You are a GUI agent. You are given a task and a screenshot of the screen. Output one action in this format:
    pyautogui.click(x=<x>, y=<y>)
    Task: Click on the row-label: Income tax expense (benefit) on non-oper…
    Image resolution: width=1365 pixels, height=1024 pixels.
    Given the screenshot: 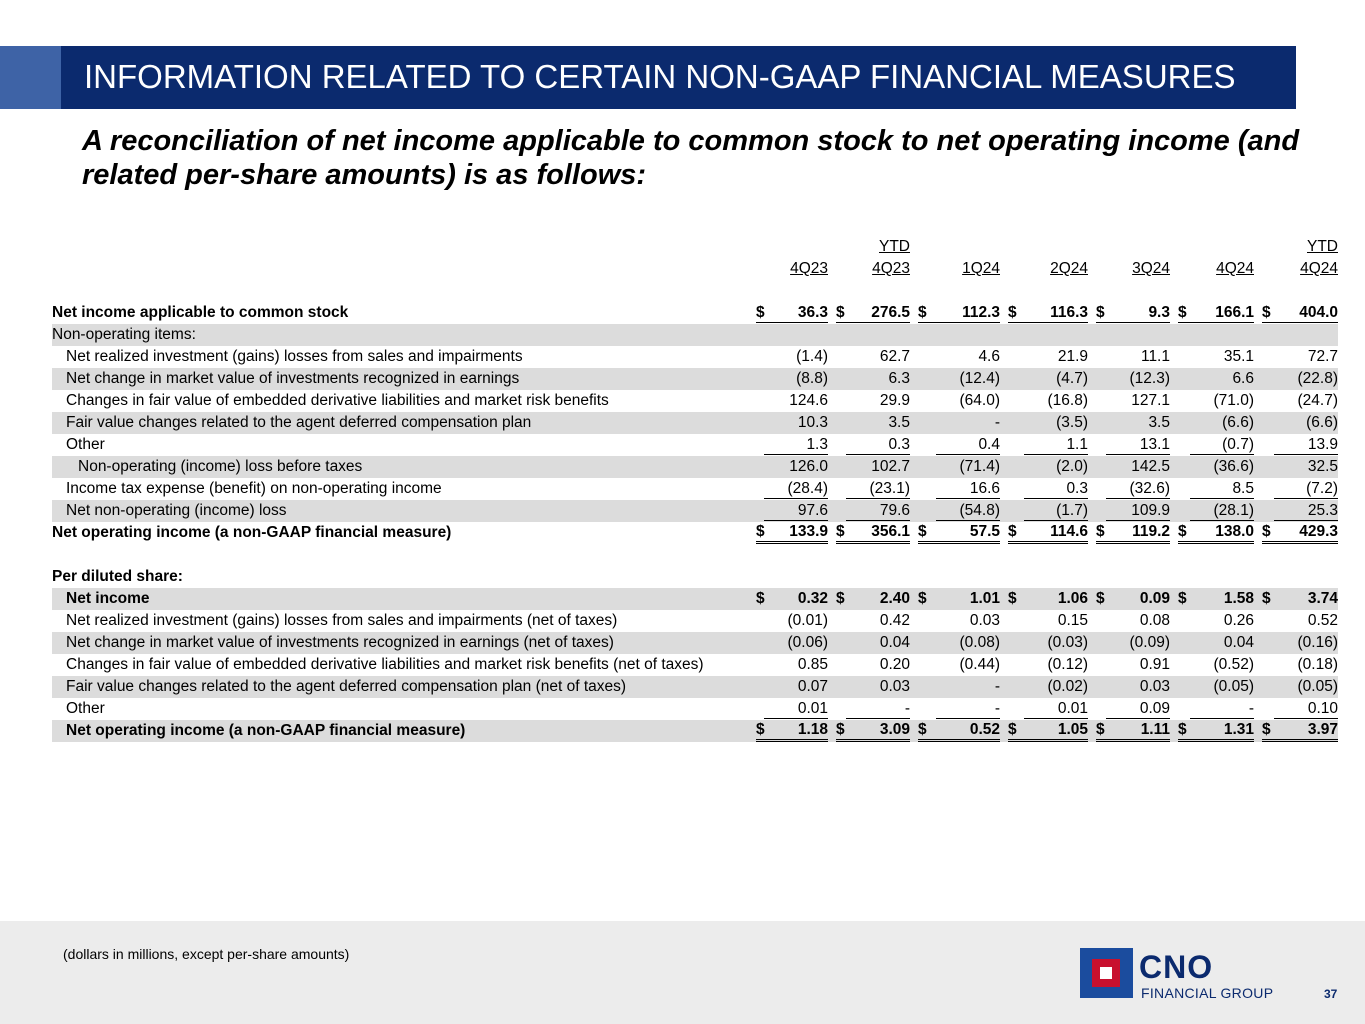 What is the action you would take?
    pyautogui.click(x=254, y=488)
    